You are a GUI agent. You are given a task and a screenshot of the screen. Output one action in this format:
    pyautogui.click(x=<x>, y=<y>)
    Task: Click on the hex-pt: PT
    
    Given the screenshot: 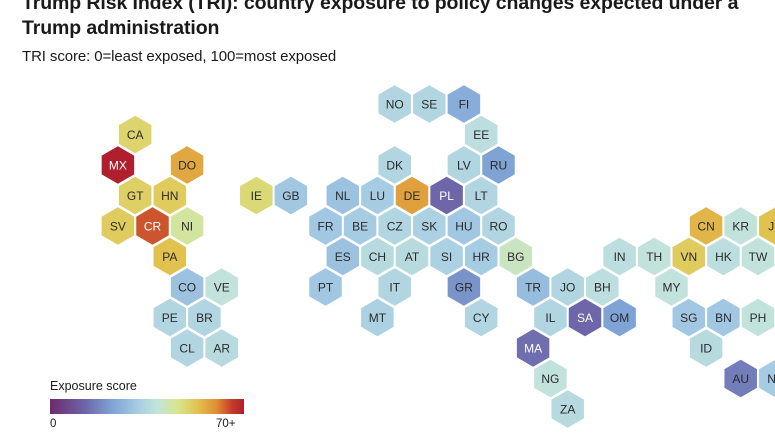 What is the action you would take?
    pyautogui.click(x=325, y=287)
    